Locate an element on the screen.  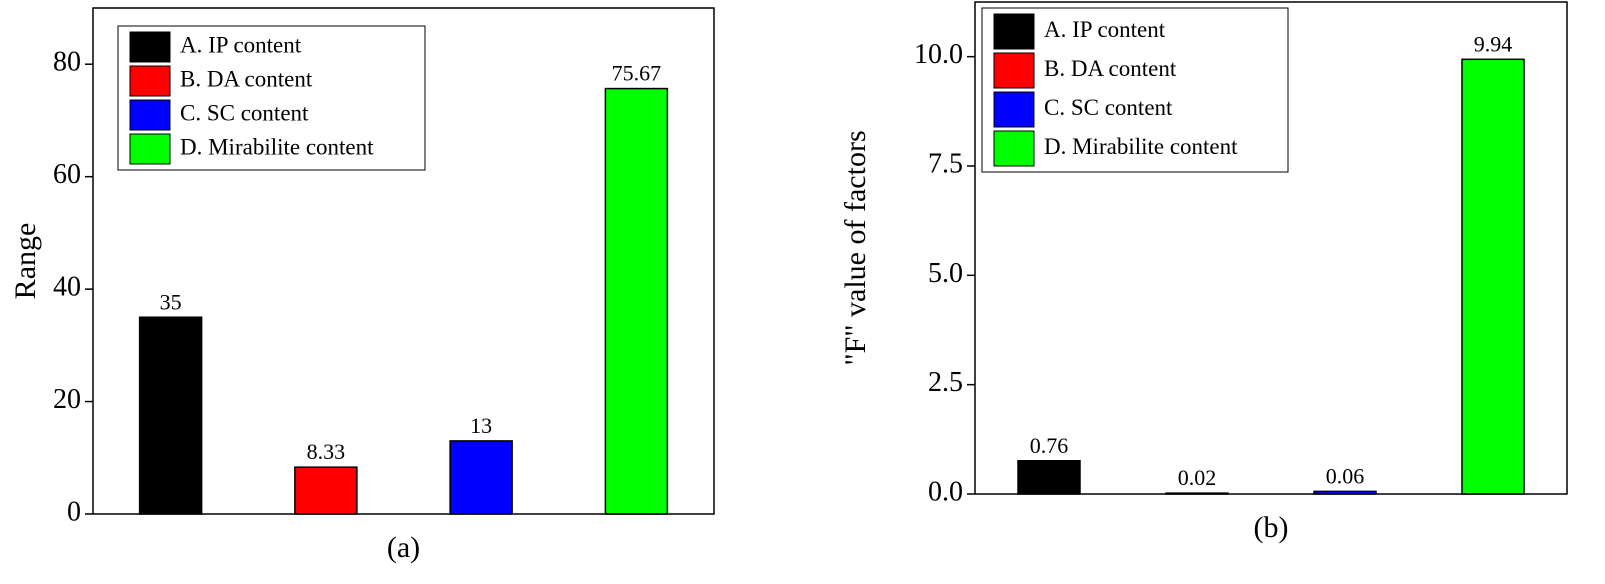
value-label: 0.06 is located at coordinates (1345, 475).